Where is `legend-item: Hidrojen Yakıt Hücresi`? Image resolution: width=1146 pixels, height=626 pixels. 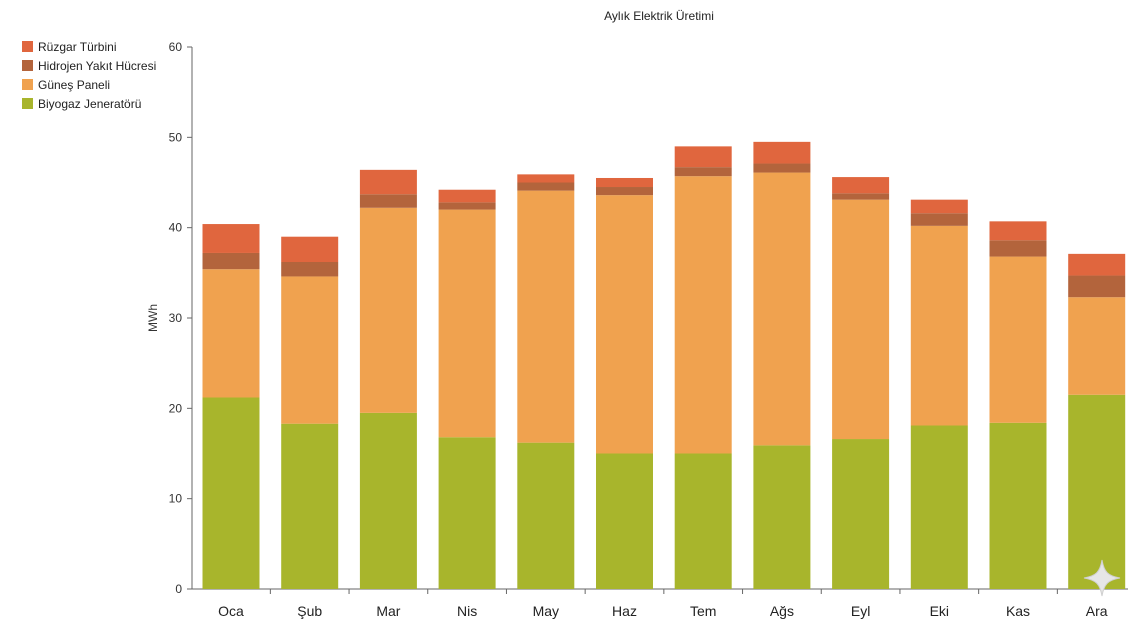
legend-item: Hidrojen Yakıt Hücresi is located at coordinates (89, 65).